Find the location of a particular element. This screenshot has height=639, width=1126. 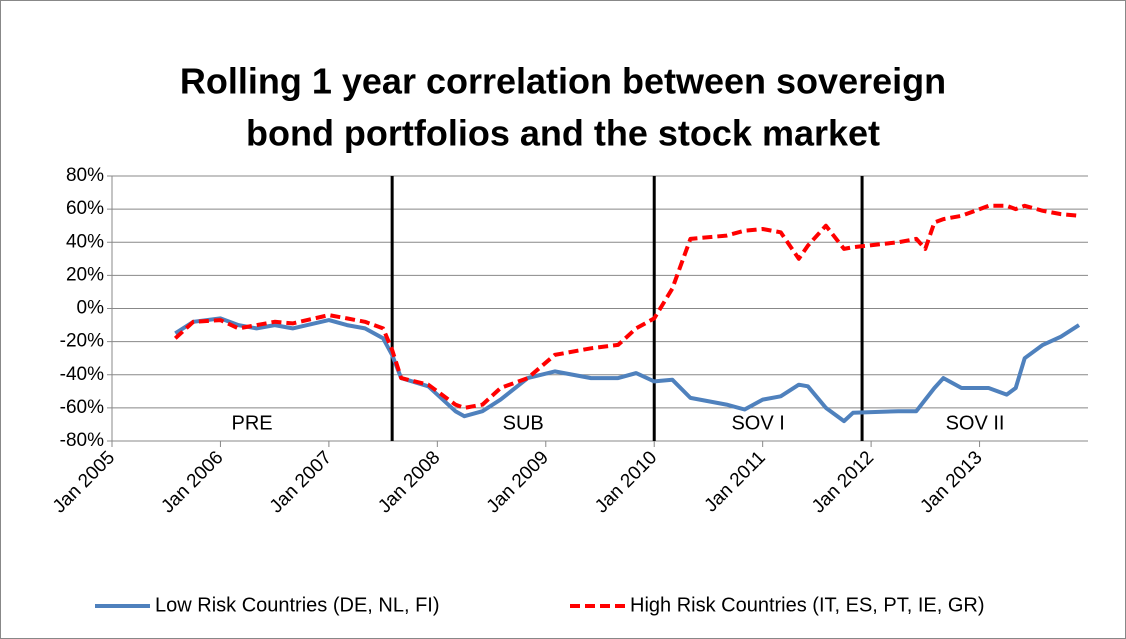

y-tick-label: -40% is located at coordinates (82, 374).